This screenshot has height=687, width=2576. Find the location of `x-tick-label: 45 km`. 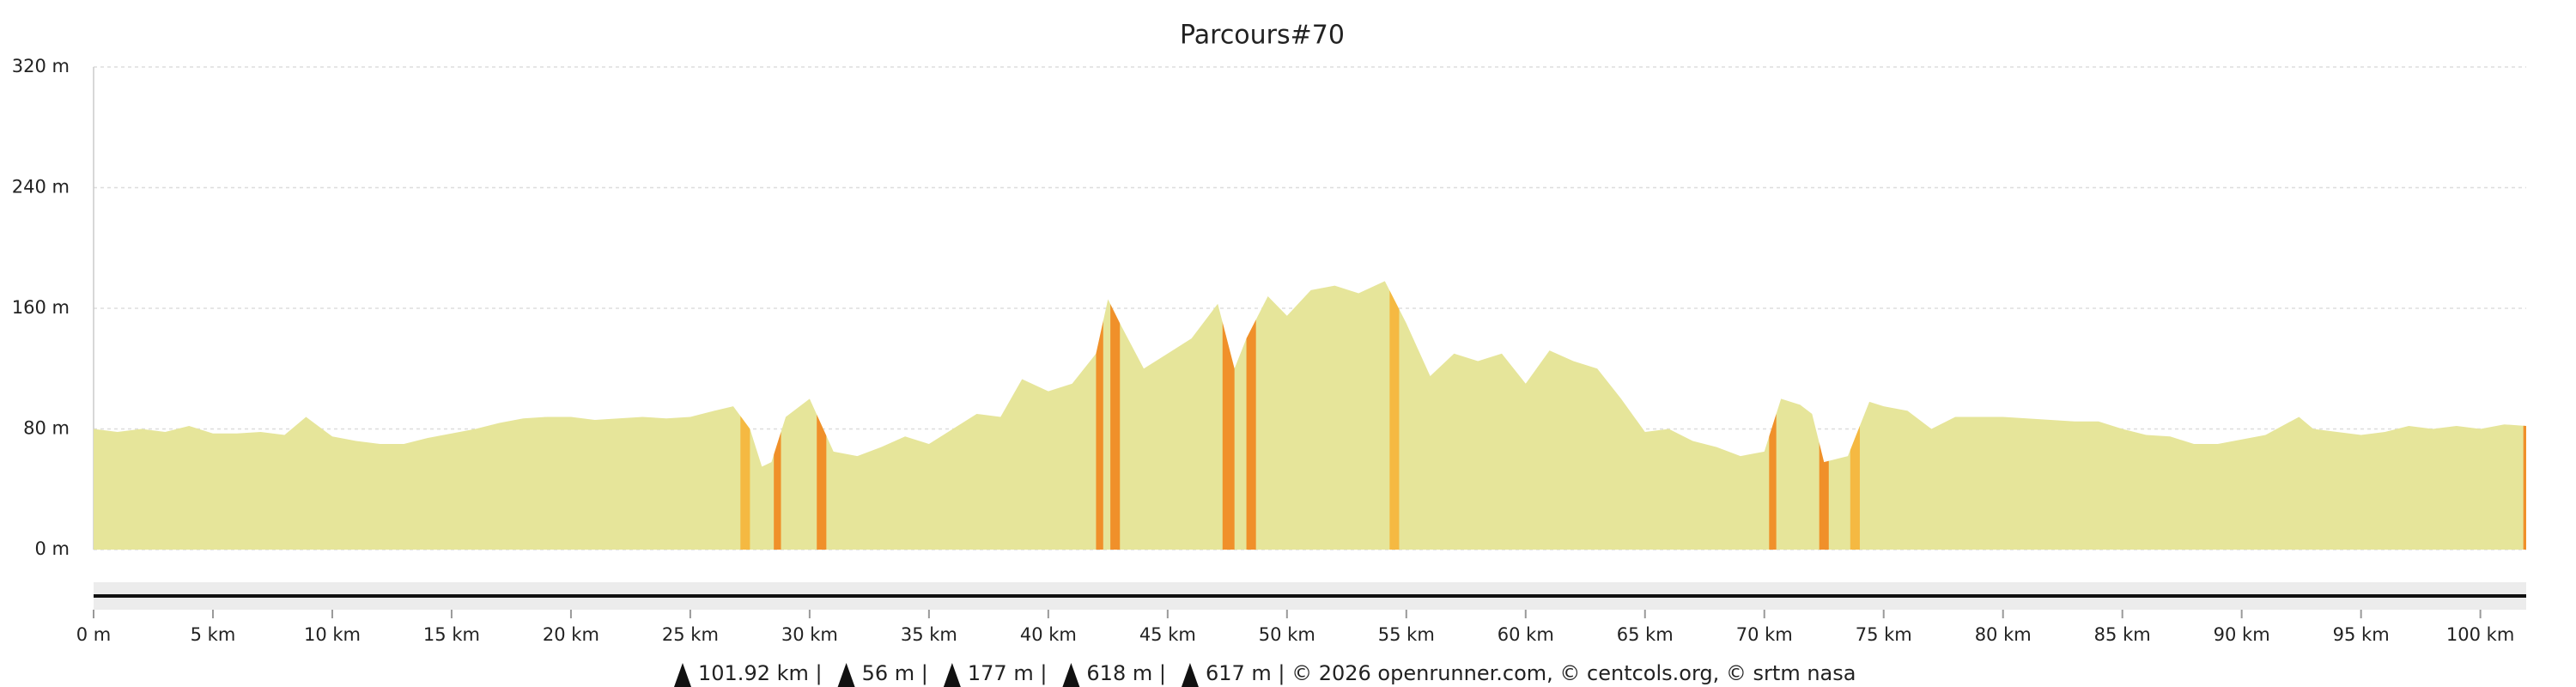

x-tick-label: 45 km is located at coordinates (1167, 634).